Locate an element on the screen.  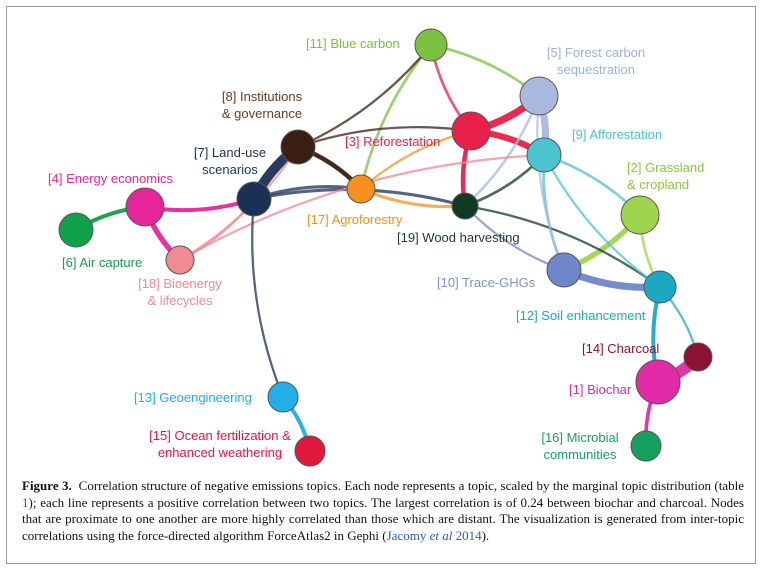
label-n9-line-0: [9] Afforestation is located at coordinates (617, 134).